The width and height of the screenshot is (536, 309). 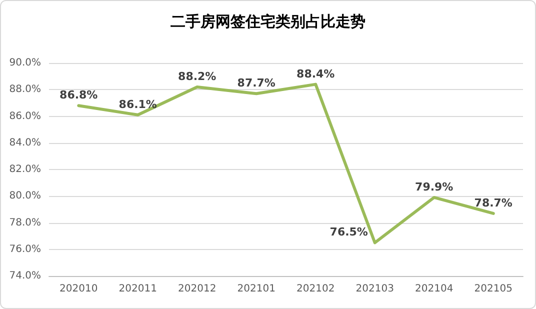 I want to click on y-tick-label: 84.0%, so click(x=25, y=142).